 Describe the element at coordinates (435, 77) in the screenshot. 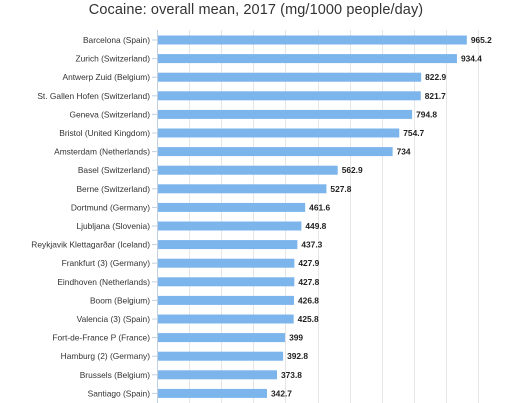

I see `value-label: 822.9` at that location.